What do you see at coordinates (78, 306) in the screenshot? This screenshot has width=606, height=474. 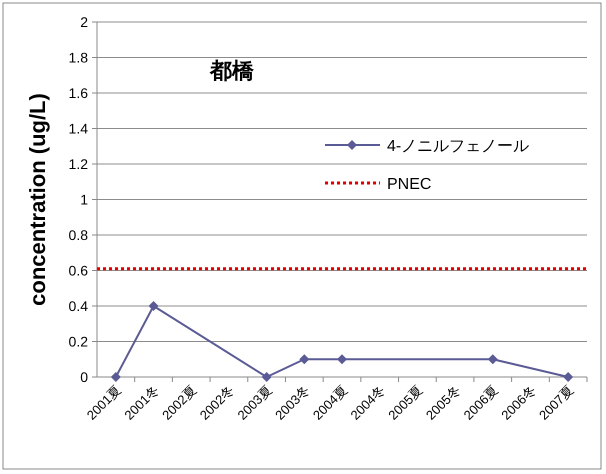 I see `y-tick-label: 0.4` at bounding box center [78, 306].